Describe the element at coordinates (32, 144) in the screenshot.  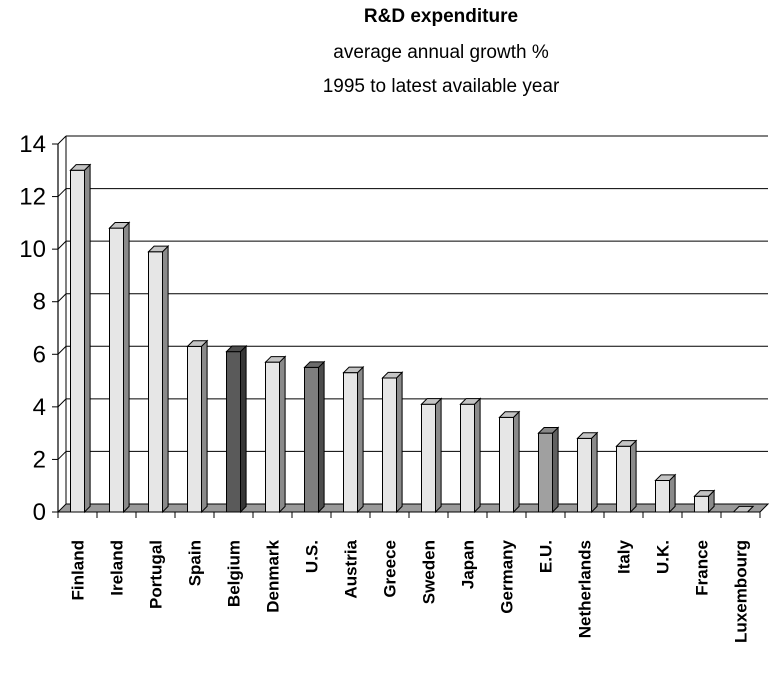
I see `y-tick-label: 14` at that location.